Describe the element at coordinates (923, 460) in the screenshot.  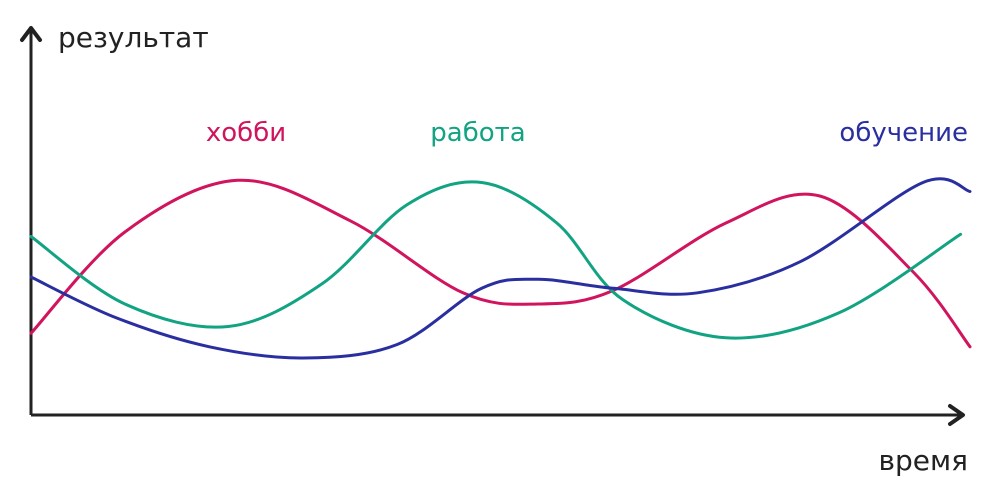
I see `x-axis-label: время` at that location.